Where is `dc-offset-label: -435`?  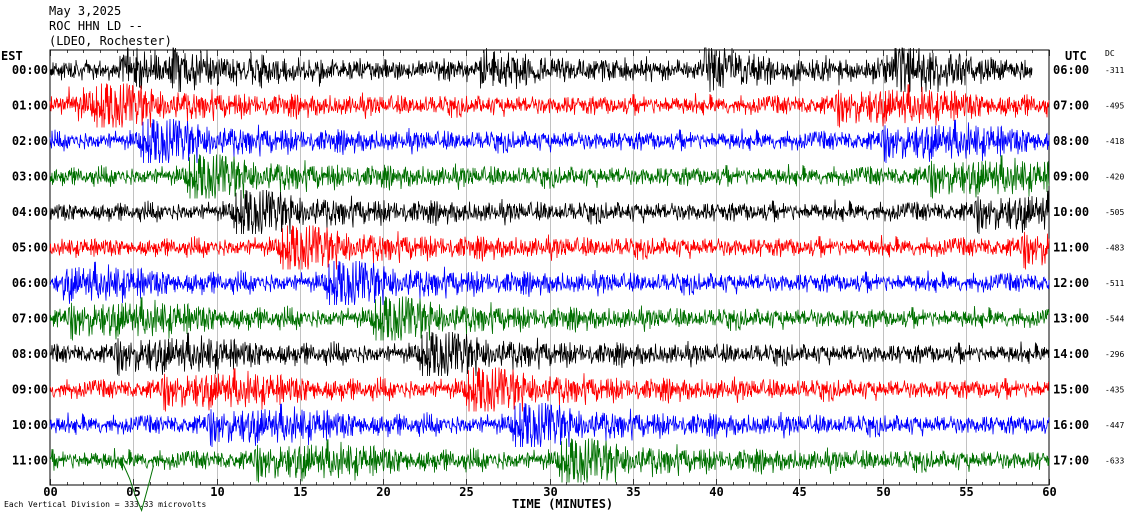
dc-offset-label: -435 is located at coordinates (1114, 390).